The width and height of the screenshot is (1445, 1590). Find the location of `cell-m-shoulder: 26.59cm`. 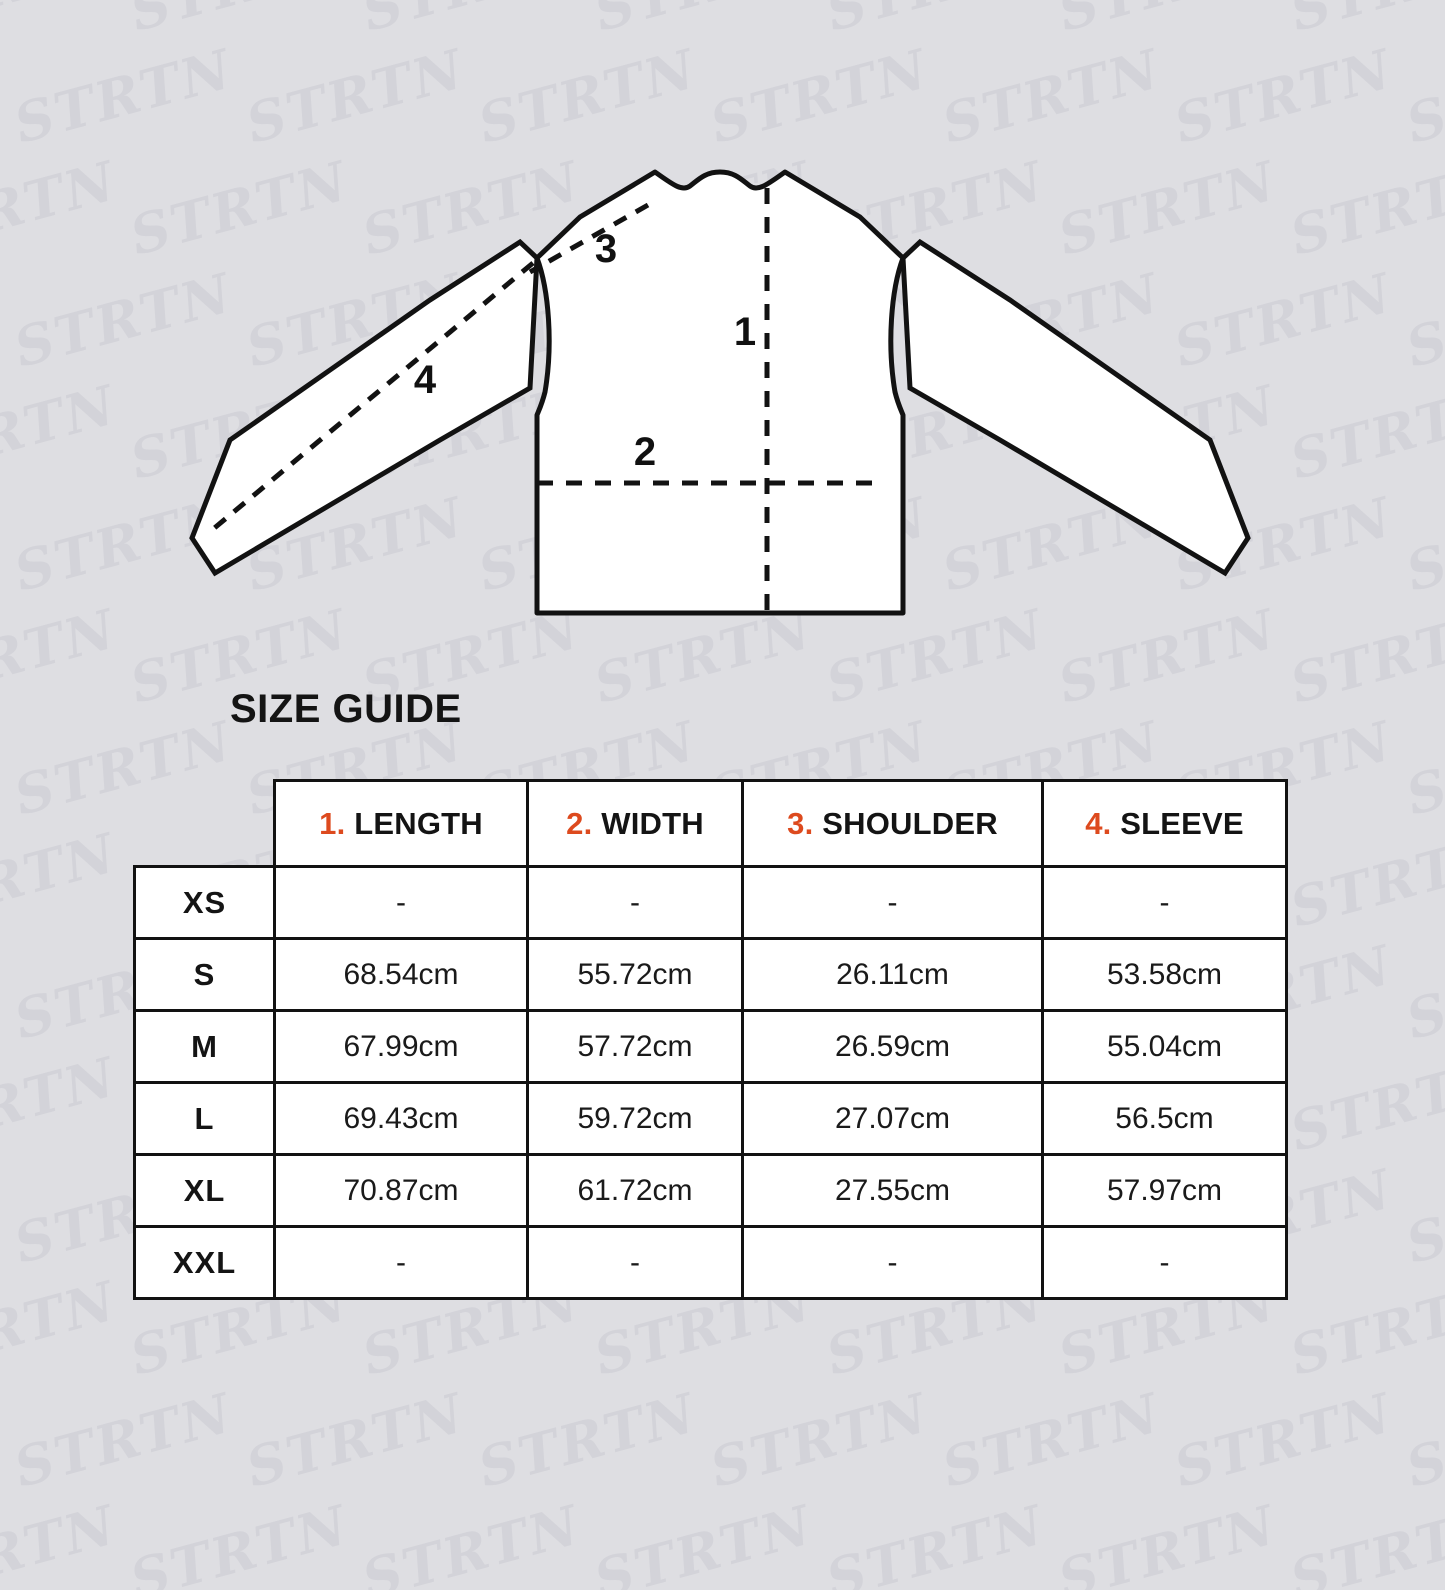

cell-m-shoulder: 26.59cm is located at coordinates (892, 1046).